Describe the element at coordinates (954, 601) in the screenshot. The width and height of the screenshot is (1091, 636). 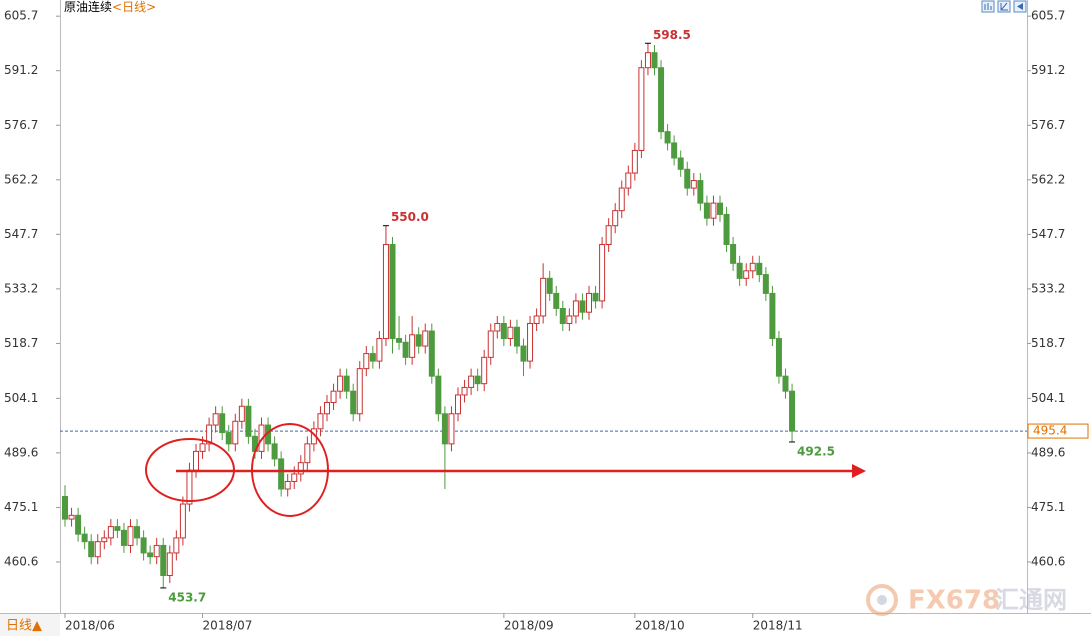
I see `watermark-brand: FX678` at that location.